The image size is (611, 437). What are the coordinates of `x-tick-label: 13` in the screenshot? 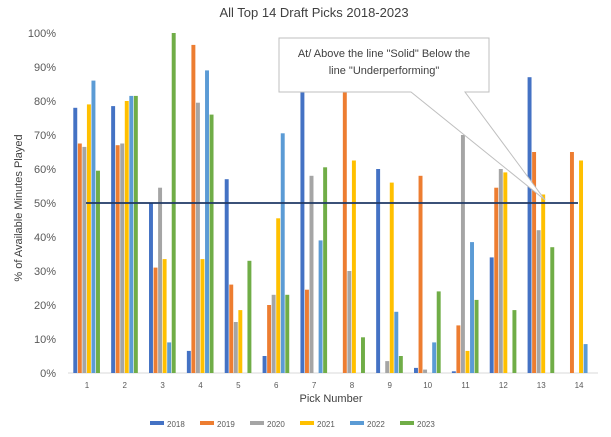 It's located at (541, 385).